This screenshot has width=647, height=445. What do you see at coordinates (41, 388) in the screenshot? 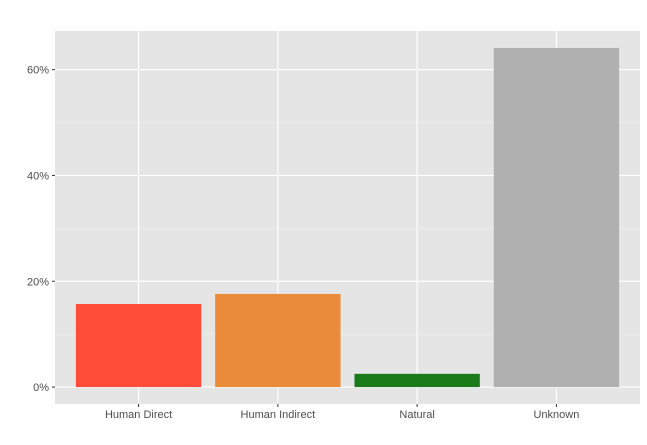
I see `y-tick-label: 0%` at bounding box center [41, 388].